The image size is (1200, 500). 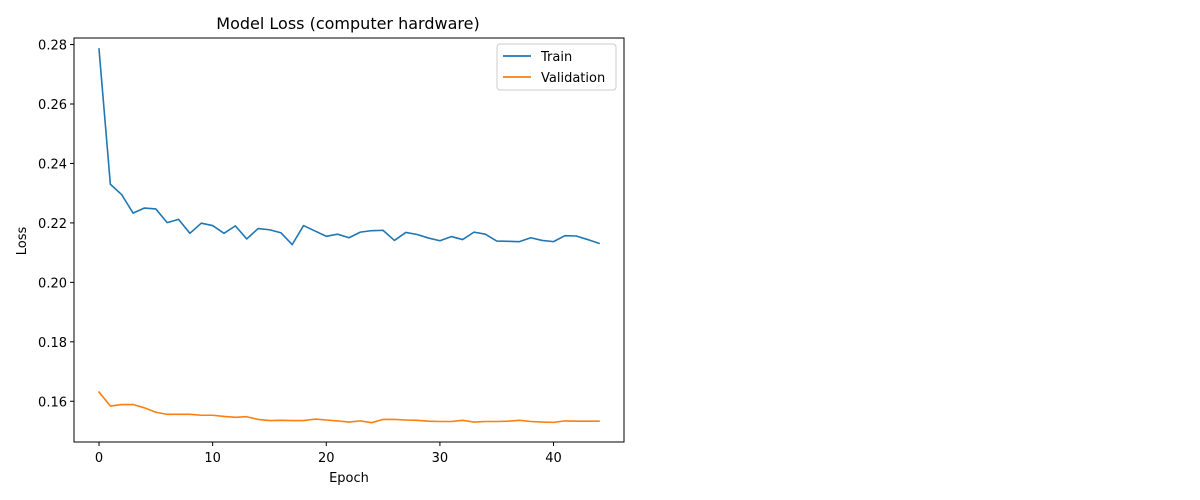 What do you see at coordinates (573, 78) in the screenshot?
I see `legend-label-validation: Validation` at bounding box center [573, 78].